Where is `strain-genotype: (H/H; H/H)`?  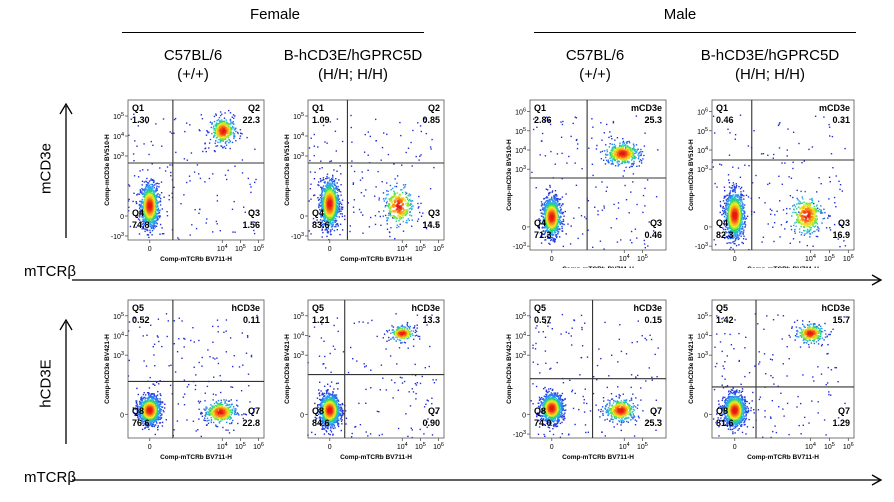 strain-genotype: (H/H; H/H) is located at coordinates (353, 74).